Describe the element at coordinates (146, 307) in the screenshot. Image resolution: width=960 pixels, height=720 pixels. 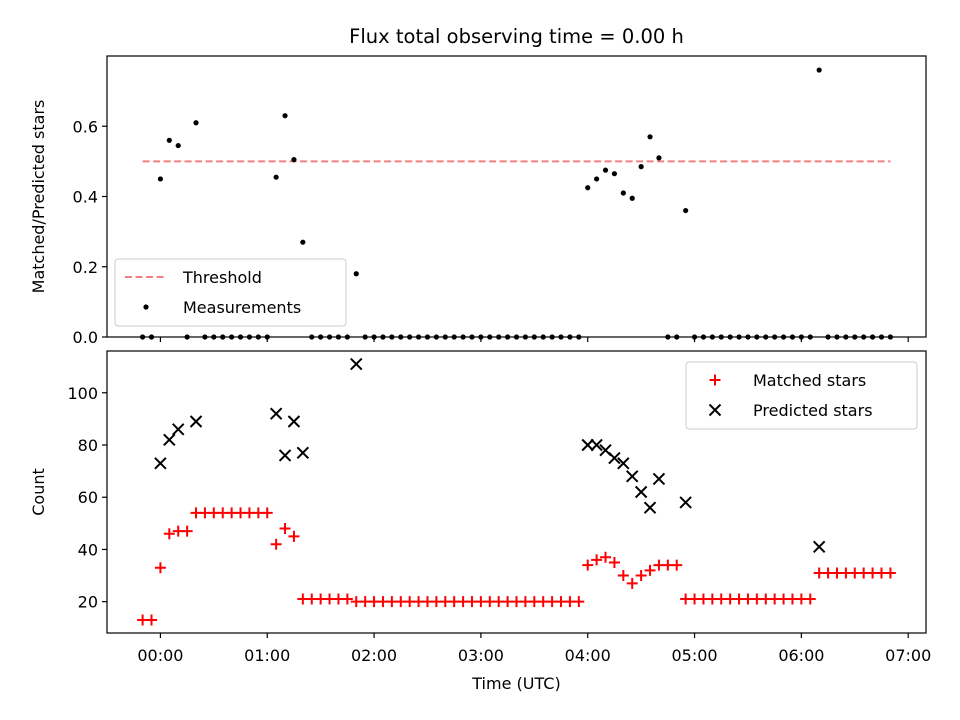
I see `legend-measurements-swatch` at that location.